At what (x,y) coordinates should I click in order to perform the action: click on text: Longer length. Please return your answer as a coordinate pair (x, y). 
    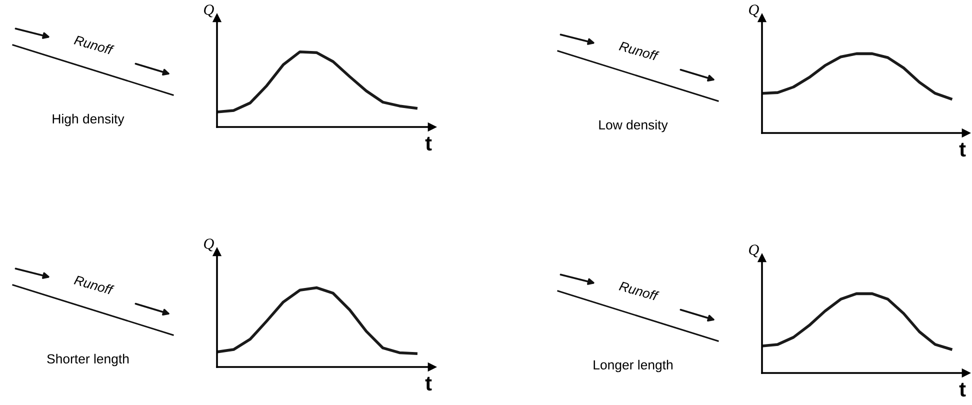
    Looking at the image, I should click on (633, 366).